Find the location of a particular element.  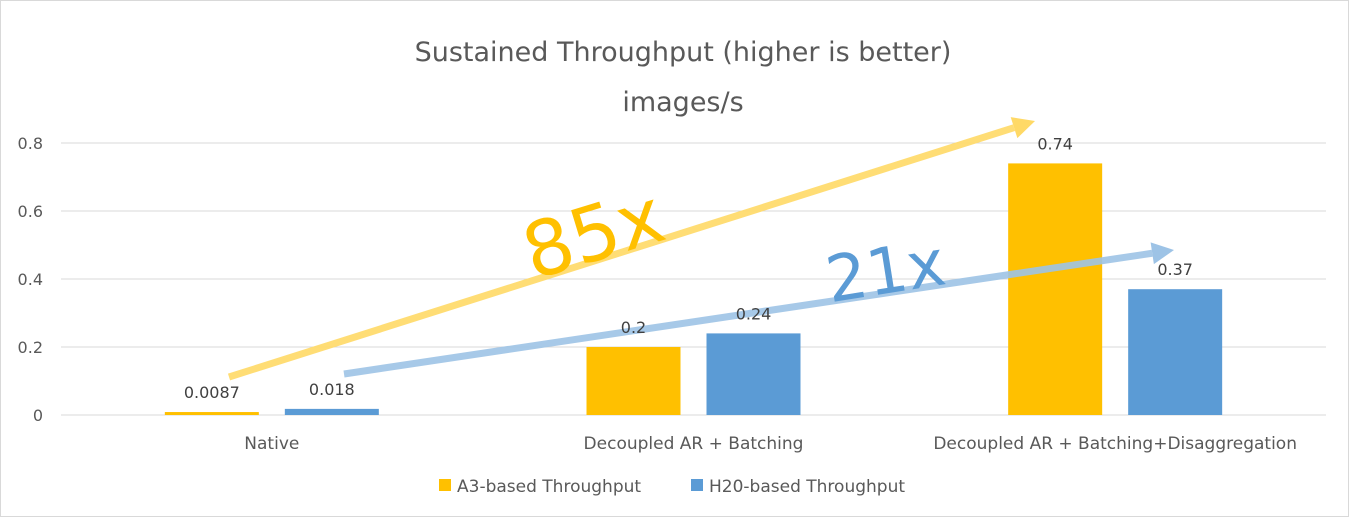

growth-arrow-shaft is located at coordinates (748, 313).